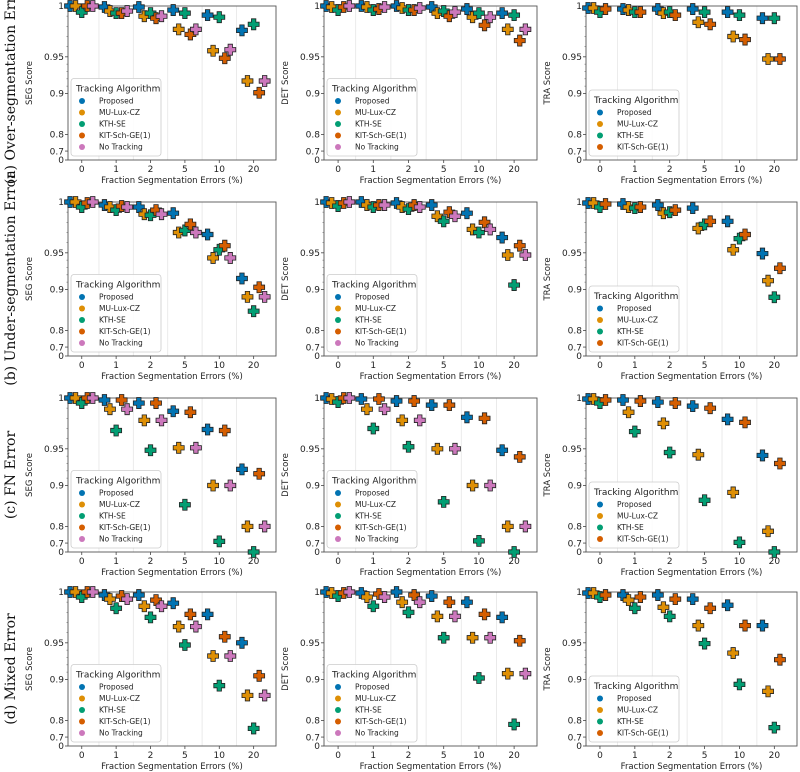  Describe the element at coordinates (57, 348) in the screenshot. I see `y-tick-label: 0.7` at that location.